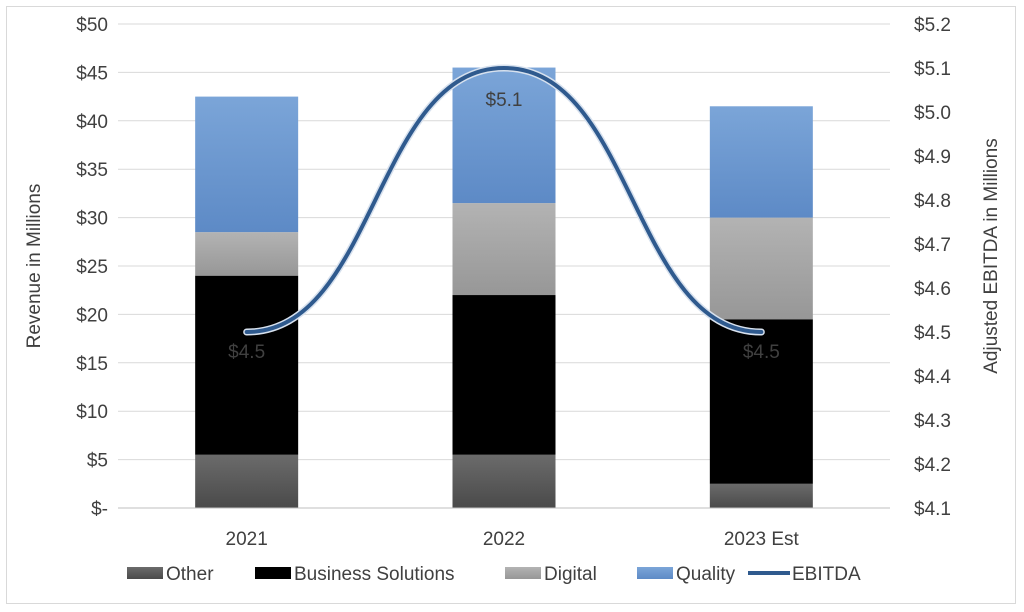 The image size is (1024, 612). What do you see at coordinates (92, 315) in the screenshot?
I see `y-tick-label: $20` at bounding box center [92, 315].